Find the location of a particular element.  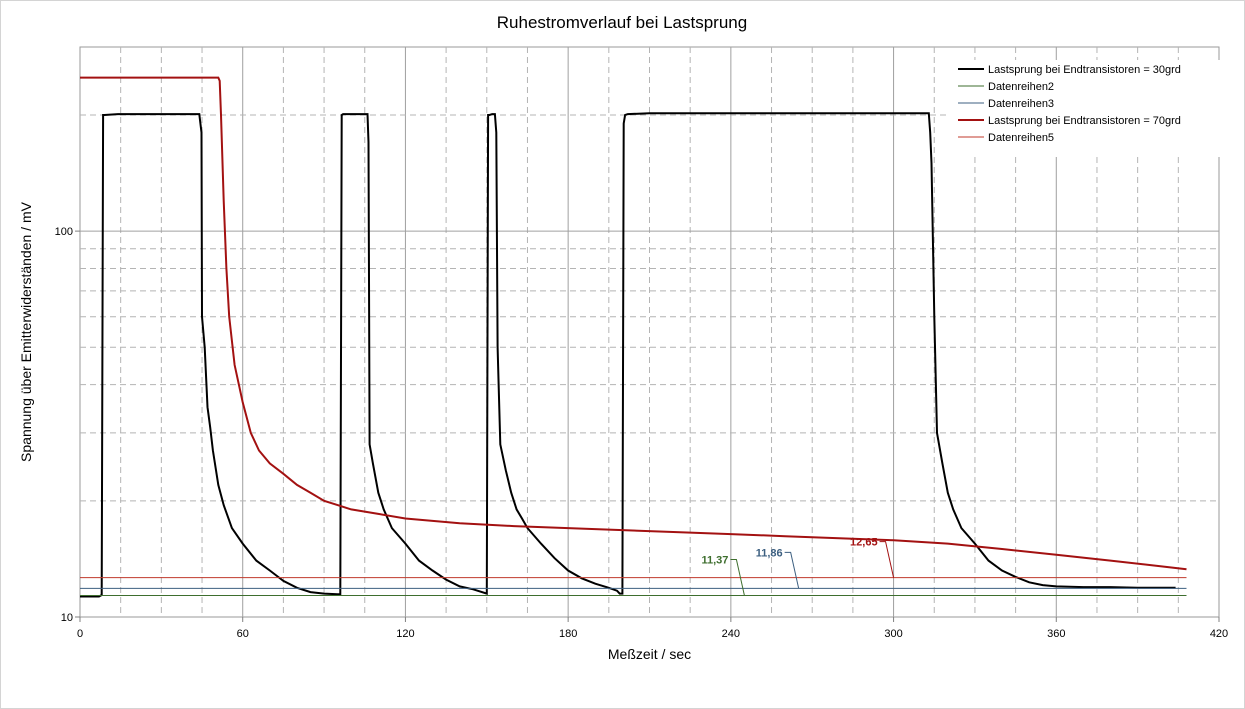

x-tick-label: 240 is located at coordinates (731, 634).